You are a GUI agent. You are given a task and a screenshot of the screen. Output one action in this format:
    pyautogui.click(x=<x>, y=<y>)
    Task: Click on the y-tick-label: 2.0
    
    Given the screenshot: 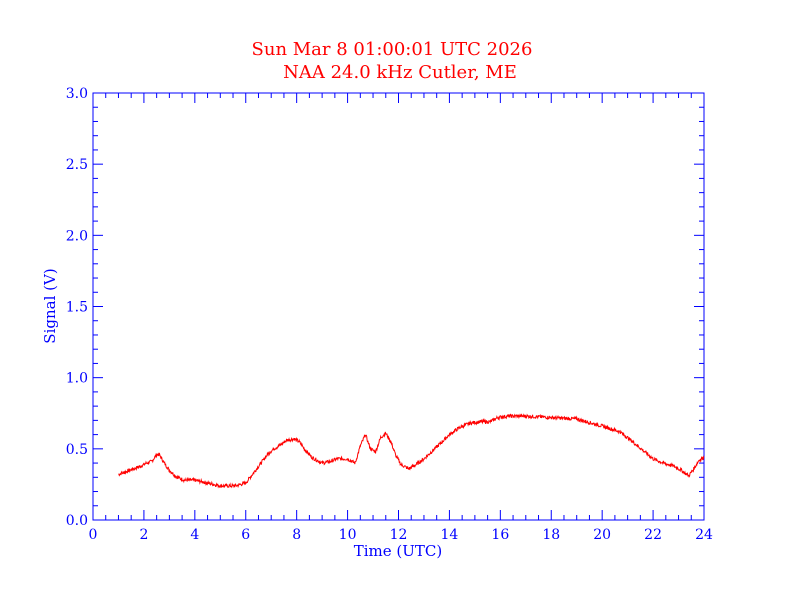 What is the action you would take?
    pyautogui.click(x=77, y=236)
    